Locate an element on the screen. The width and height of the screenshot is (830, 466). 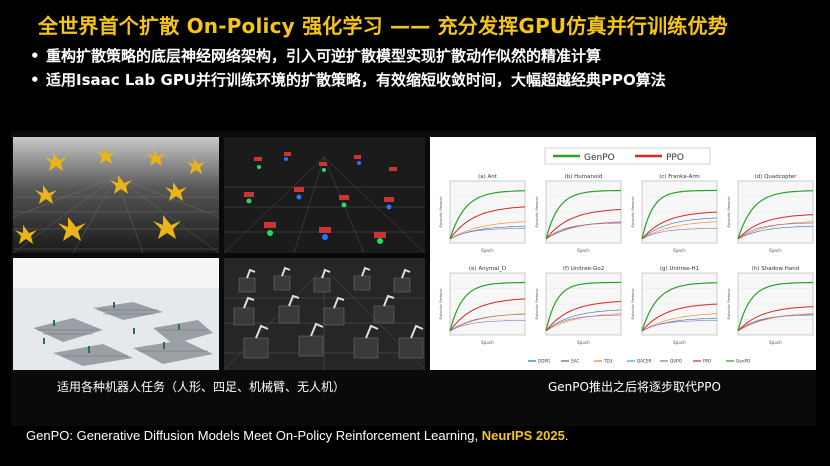
robot-arm-image is located at coordinates (324, 314).